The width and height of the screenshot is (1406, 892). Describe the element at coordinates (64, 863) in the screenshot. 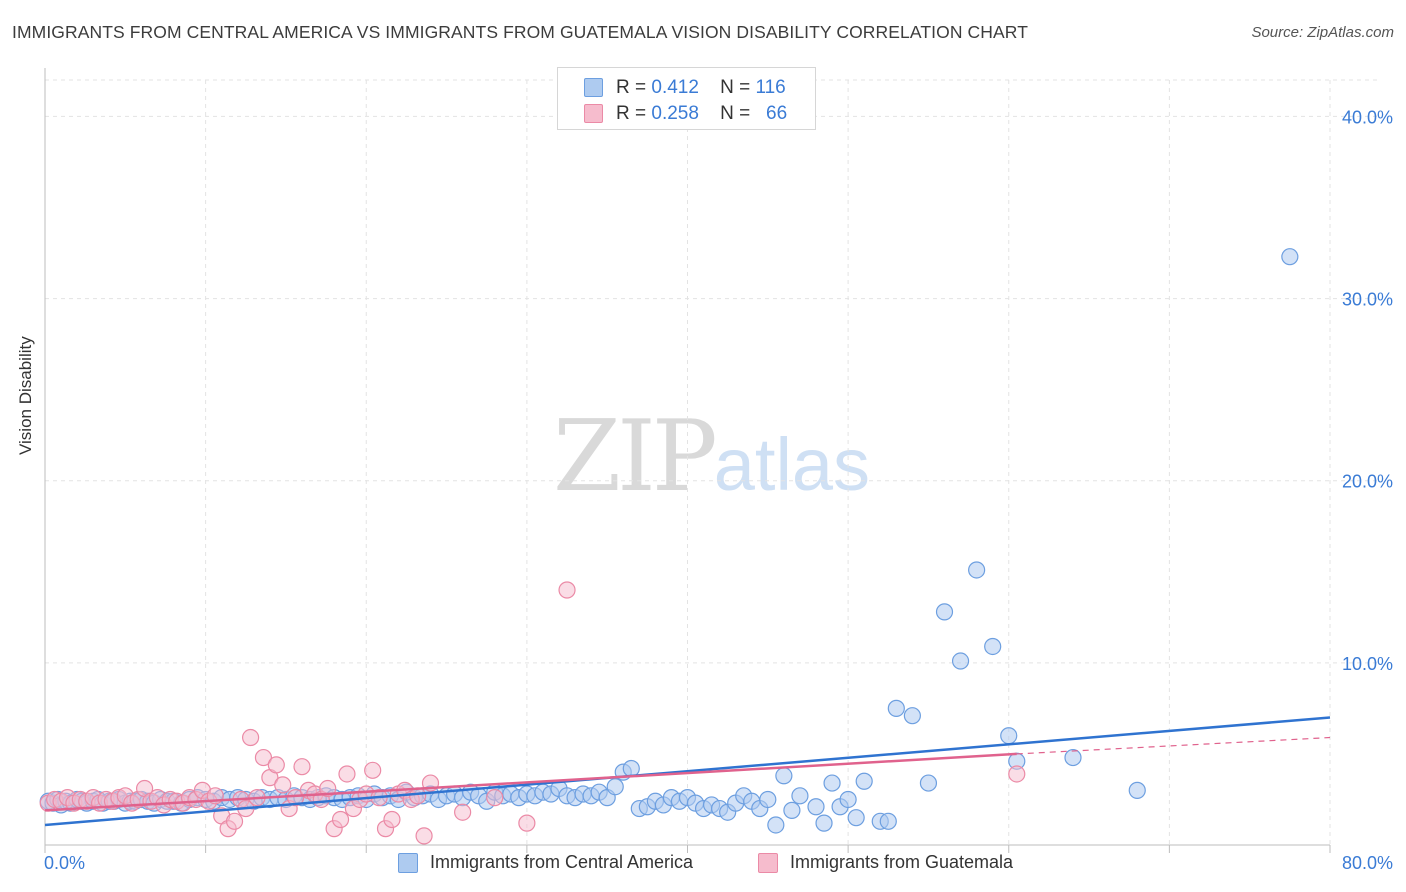

I see `x-tick-label: 0.0%` at that location.